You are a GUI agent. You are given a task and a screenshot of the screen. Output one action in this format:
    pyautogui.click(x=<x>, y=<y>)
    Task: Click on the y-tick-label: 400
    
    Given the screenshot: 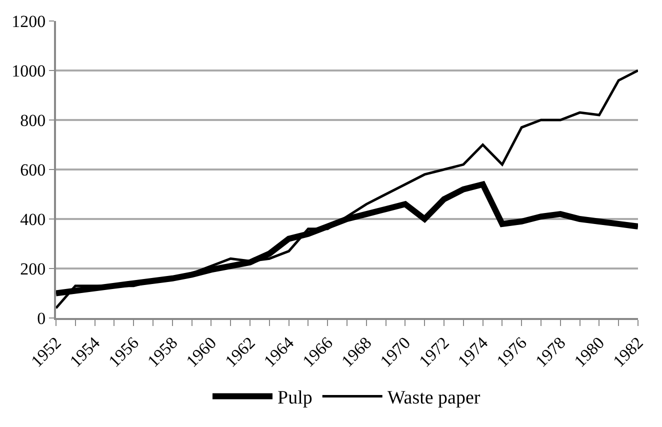 What is the action you would take?
    pyautogui.click(x=33, y=219)
    